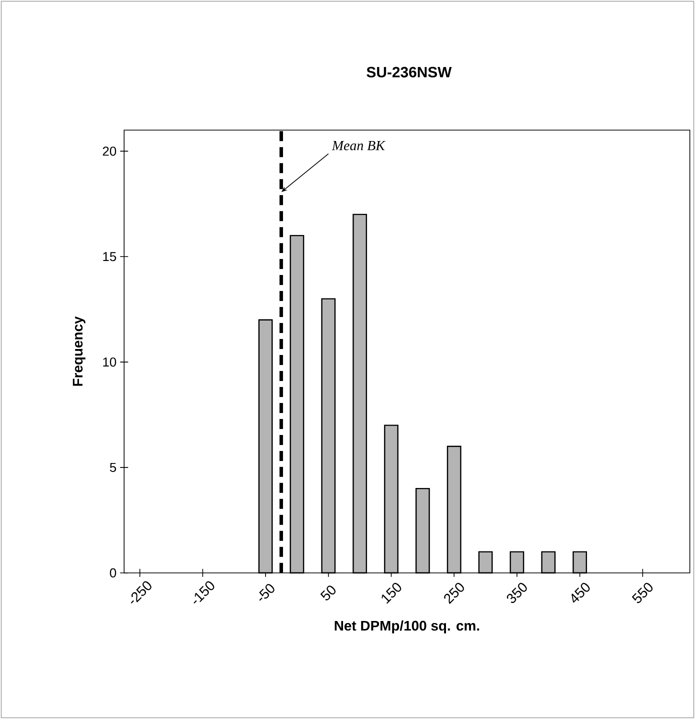 This screenshot has height=719, width=695. What do you see at coordinates (392, 593) in the screenshot?
I see `x-tick-label: 150` at bounding box center [392, 593].